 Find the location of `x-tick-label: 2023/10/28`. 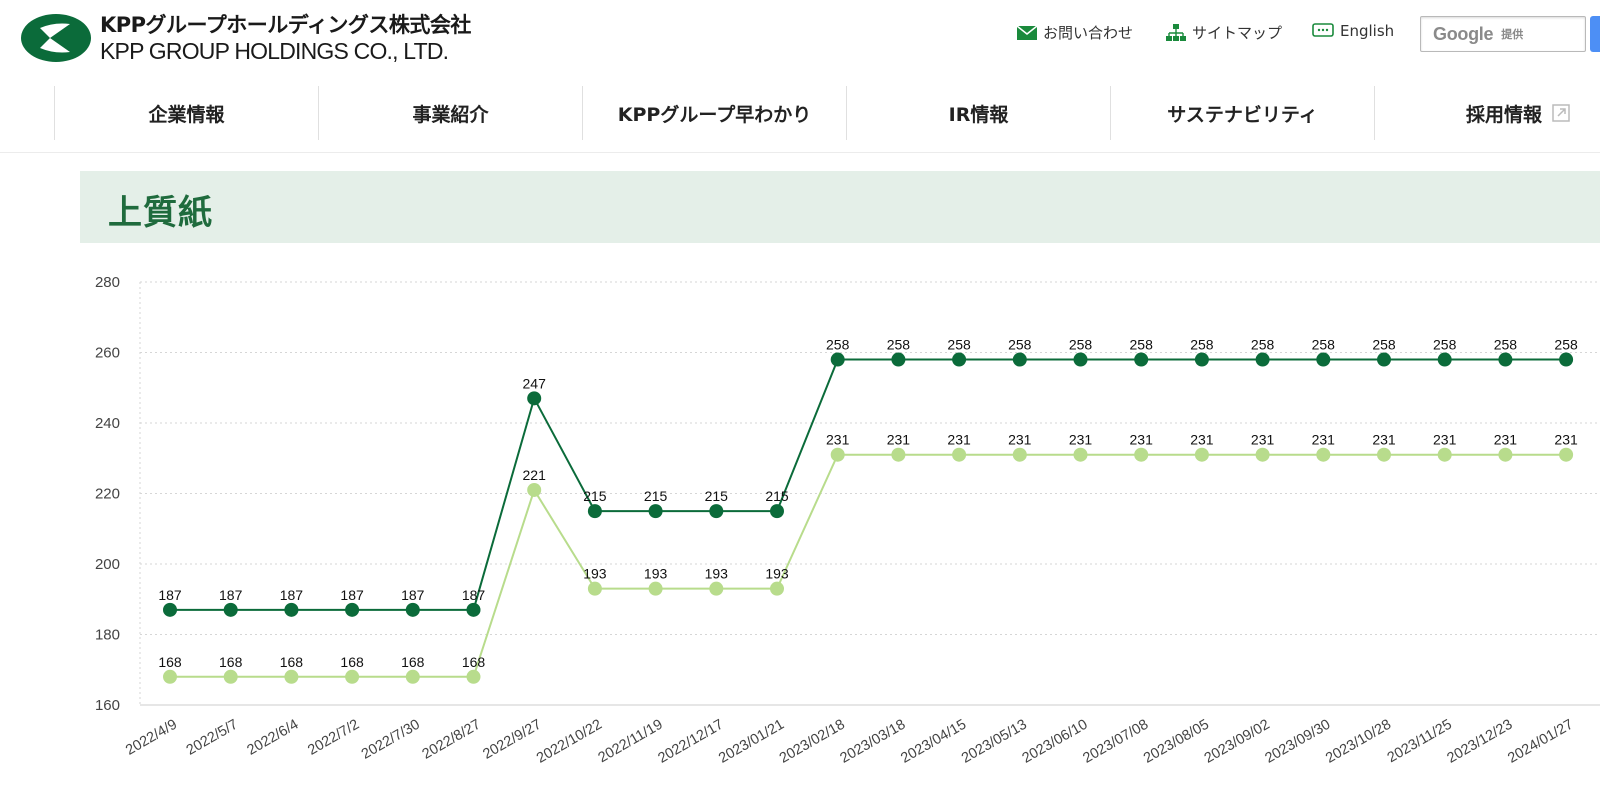

x-tick-label: 2023/10/28 is located at coordinates (1358, 742).